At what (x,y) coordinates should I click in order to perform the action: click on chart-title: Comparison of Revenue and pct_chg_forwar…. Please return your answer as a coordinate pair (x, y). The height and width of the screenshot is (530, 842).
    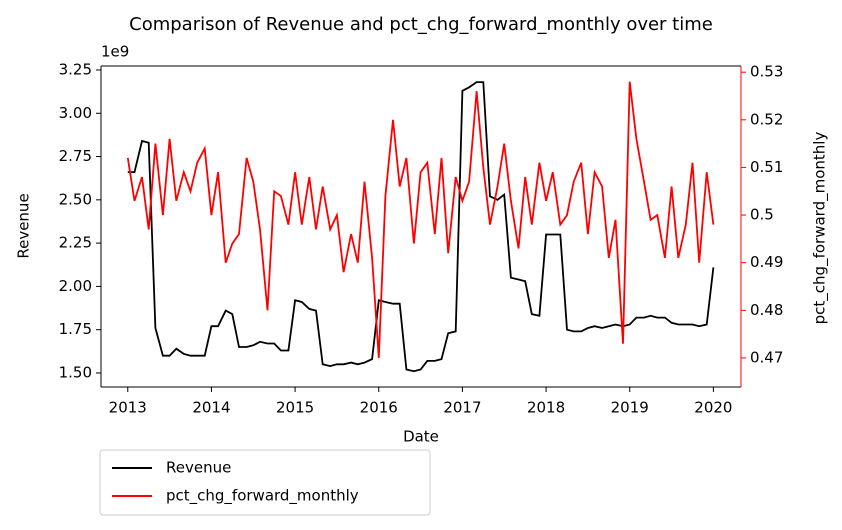
    Looking at the image, I should click on (421, 24).